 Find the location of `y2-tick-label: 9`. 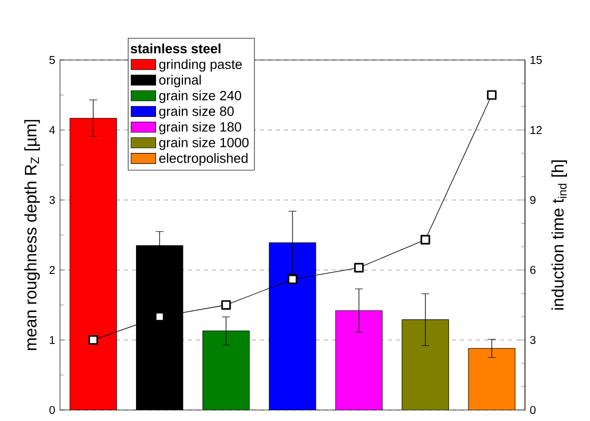

y2-tick-label: 9 is located at coordinates (533, 200).